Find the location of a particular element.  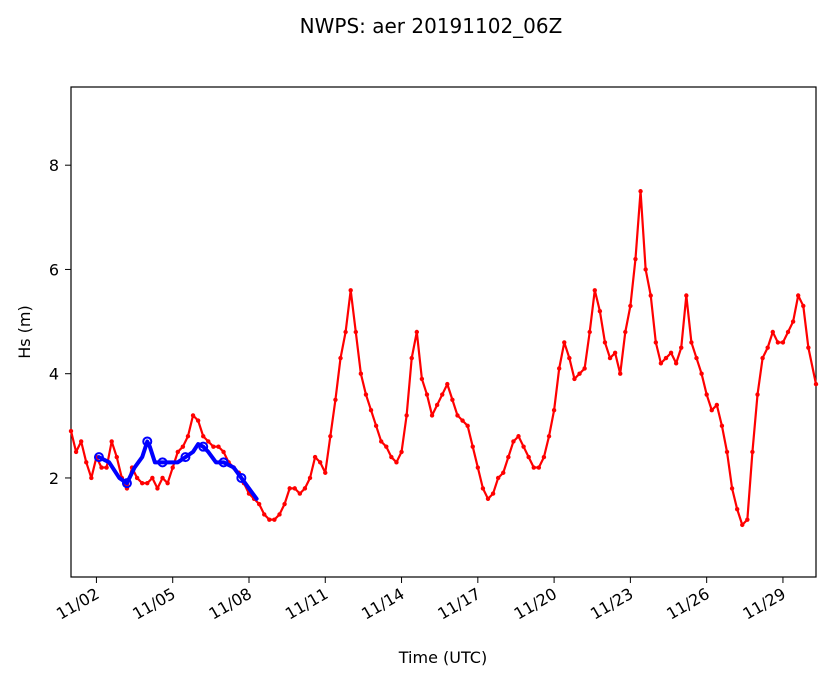

x-tick-label: 11/29 is located at coordinates (764, 604).